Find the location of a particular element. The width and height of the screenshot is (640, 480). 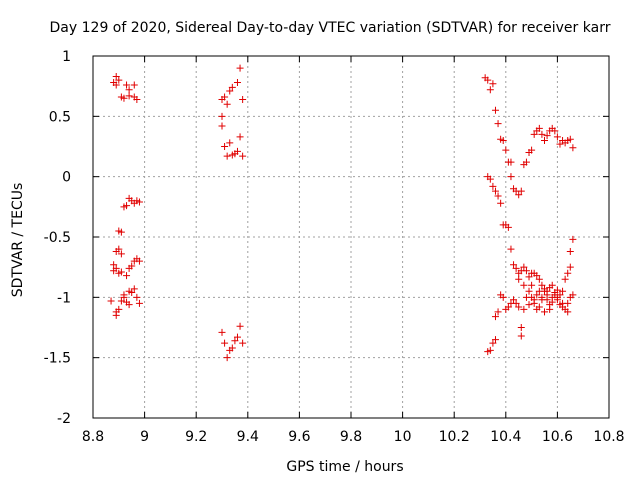

x-tick-label: 9.6 is located at coordinates (299, 437).